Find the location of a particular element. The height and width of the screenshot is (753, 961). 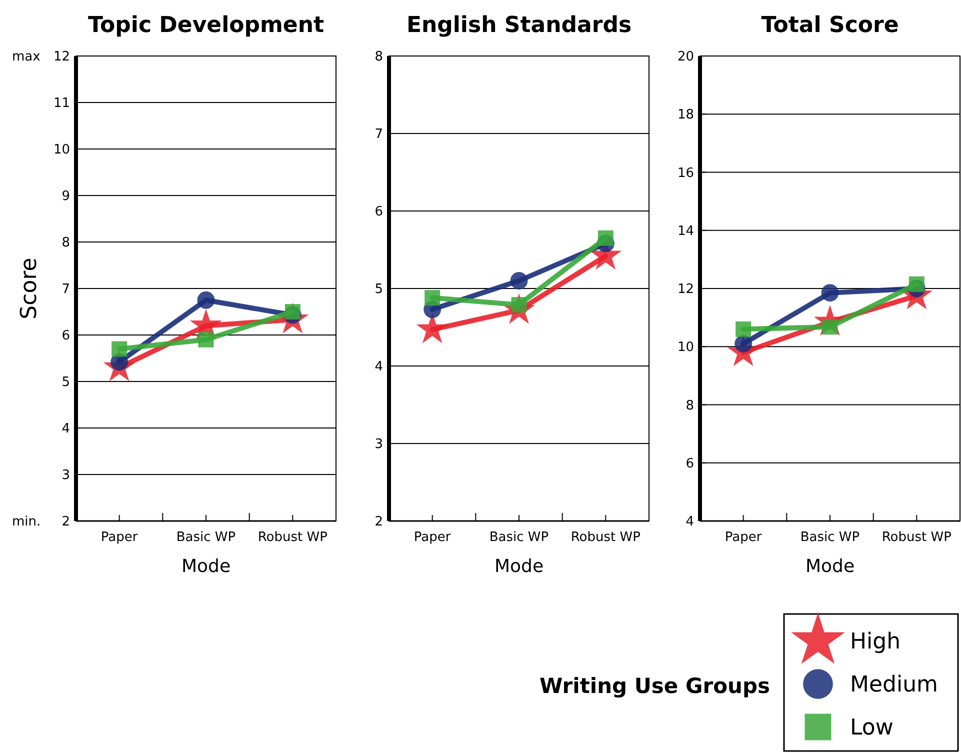

y-tick-label: 11 is located at coordinates (61, 104).